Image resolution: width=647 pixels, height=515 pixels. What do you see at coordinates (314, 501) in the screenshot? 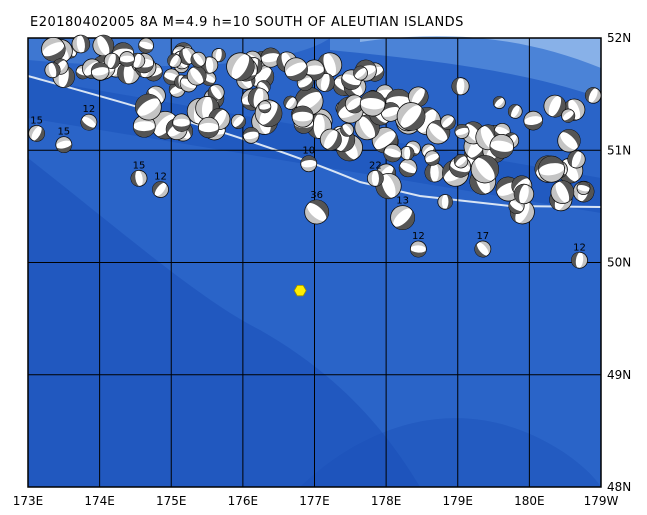
I see `lon-label: 177E` at bounding box center [314, 501].